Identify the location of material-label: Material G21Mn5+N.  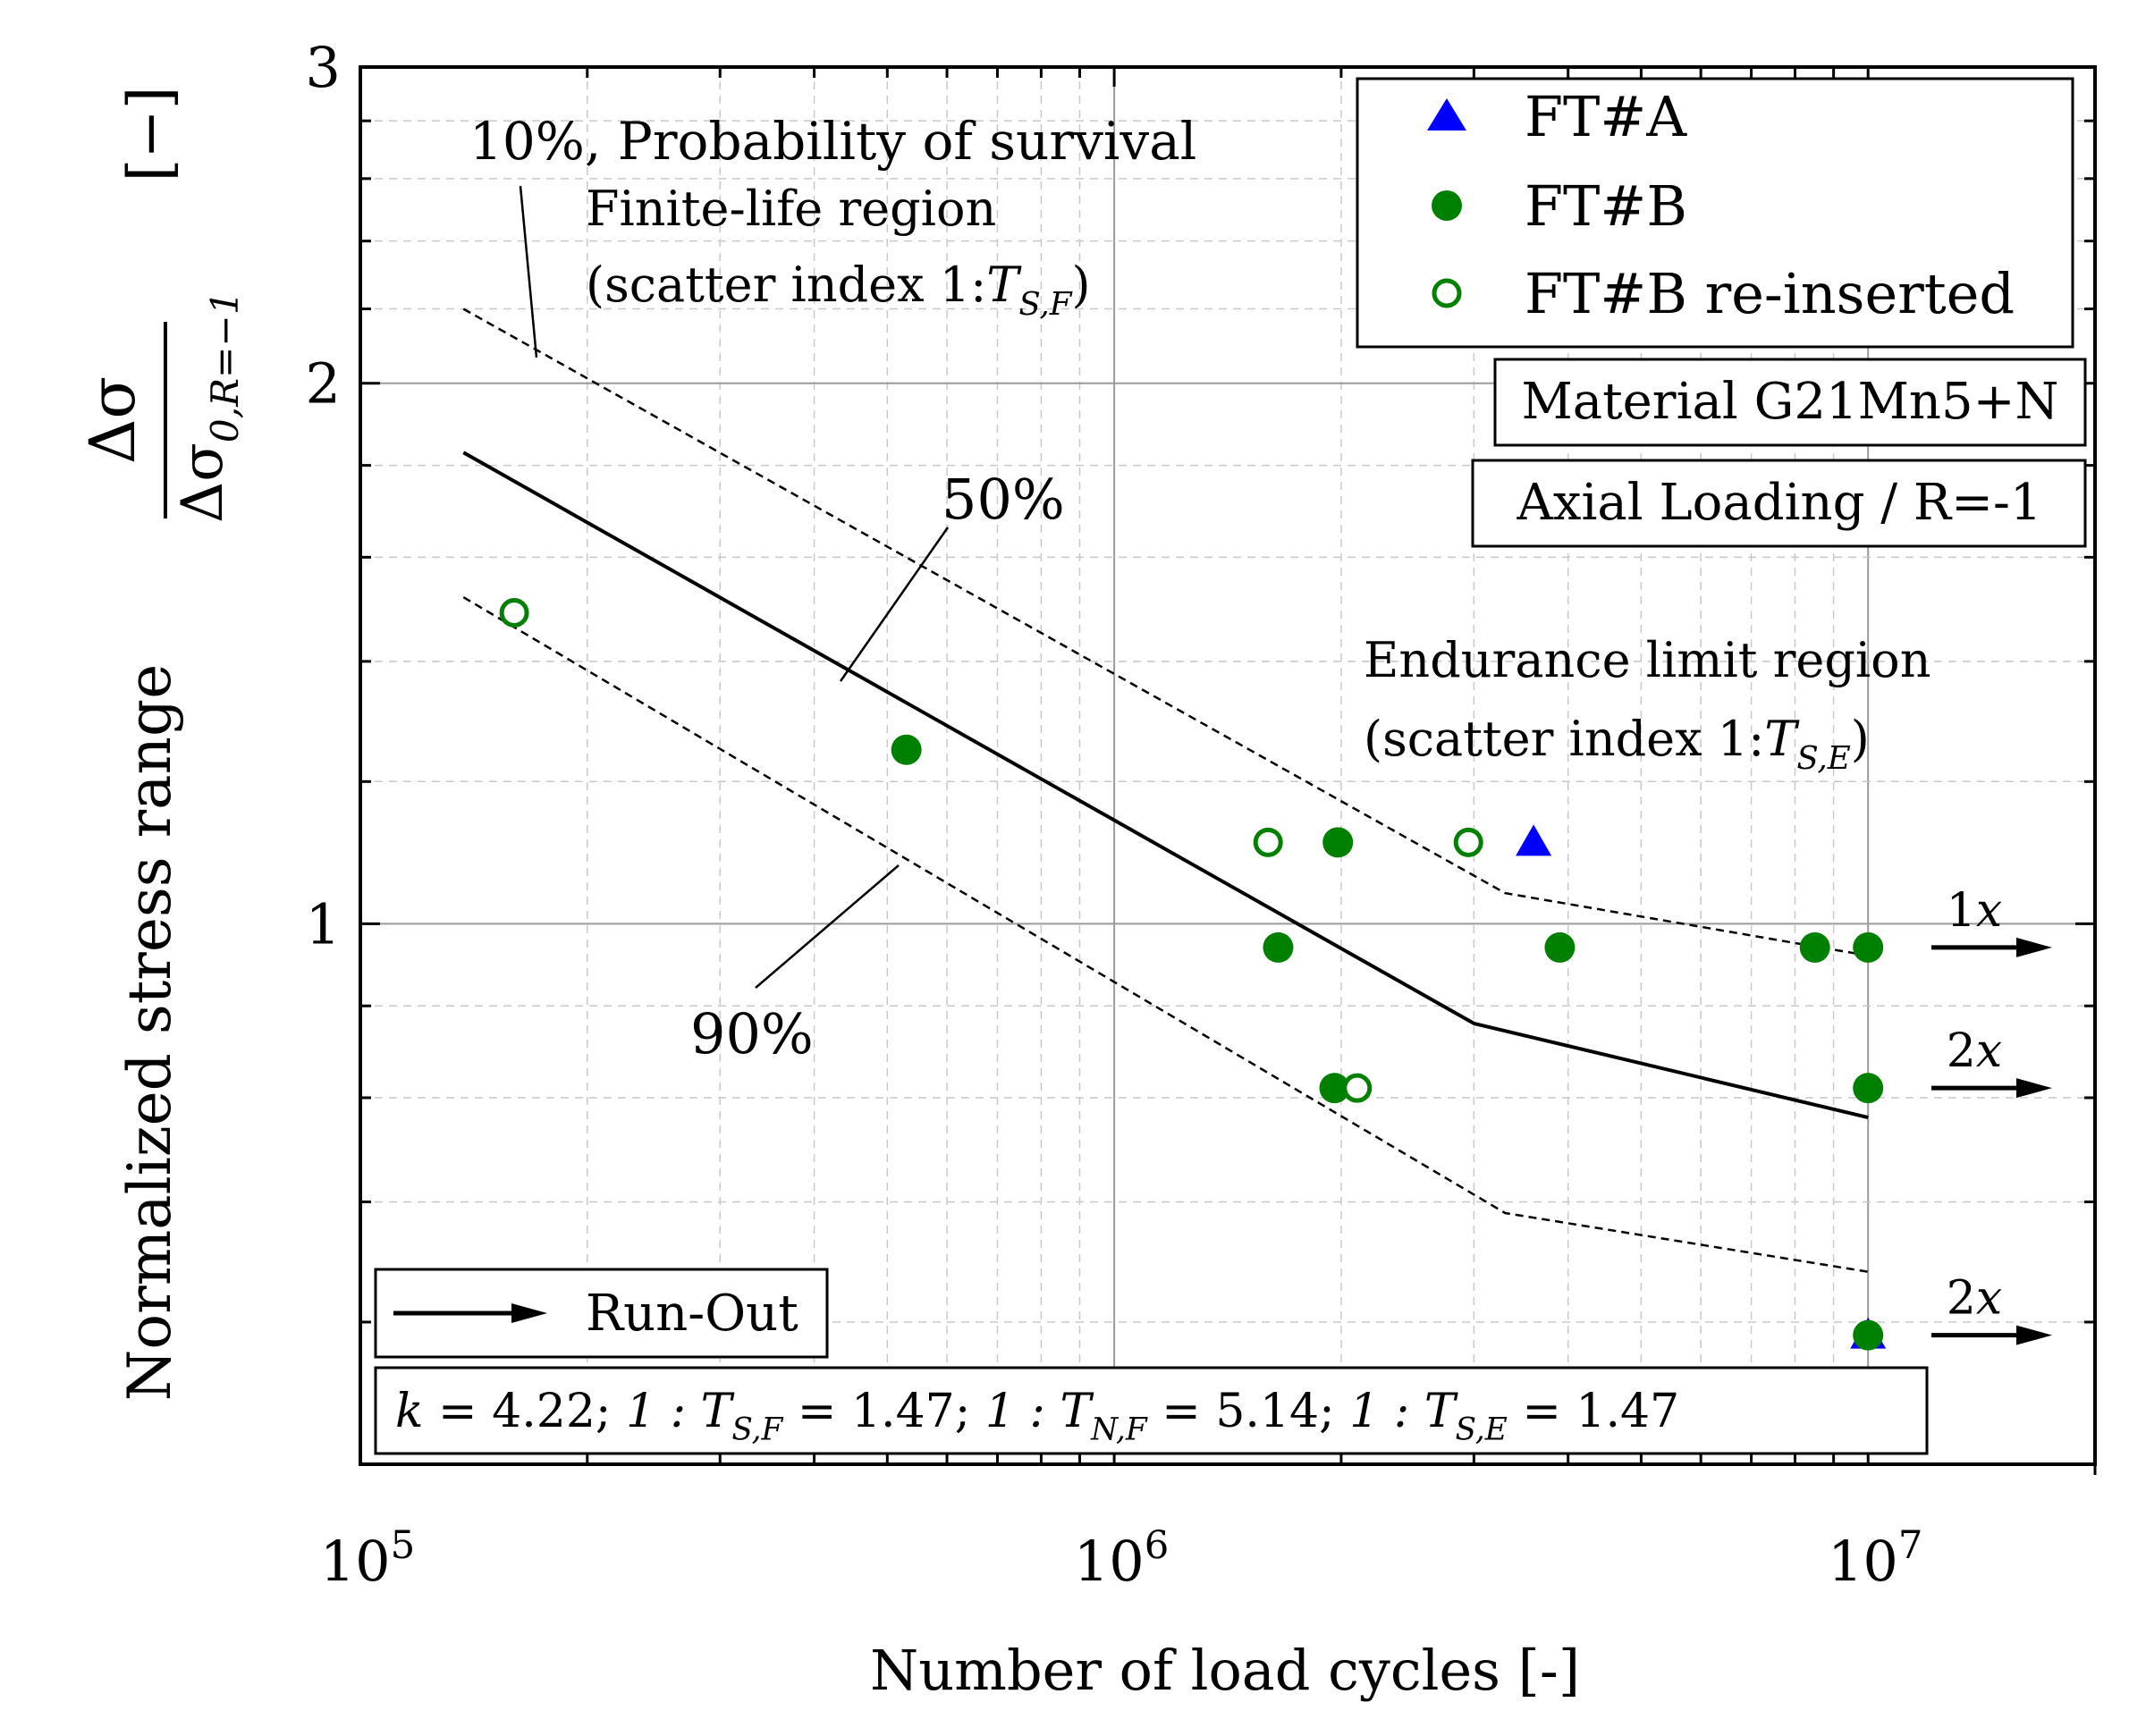
(1790, 402).